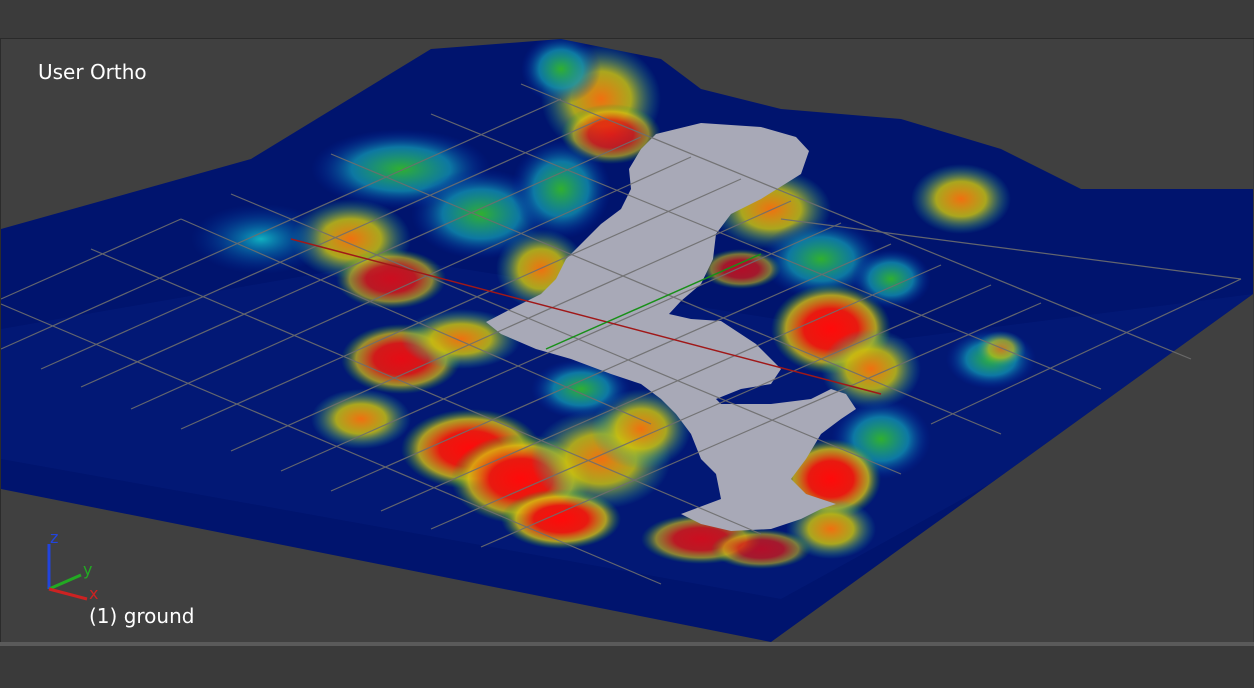  Describe the element at coordinates (65, 582) in the screenshot. I see `y-axis-icon` at that location.